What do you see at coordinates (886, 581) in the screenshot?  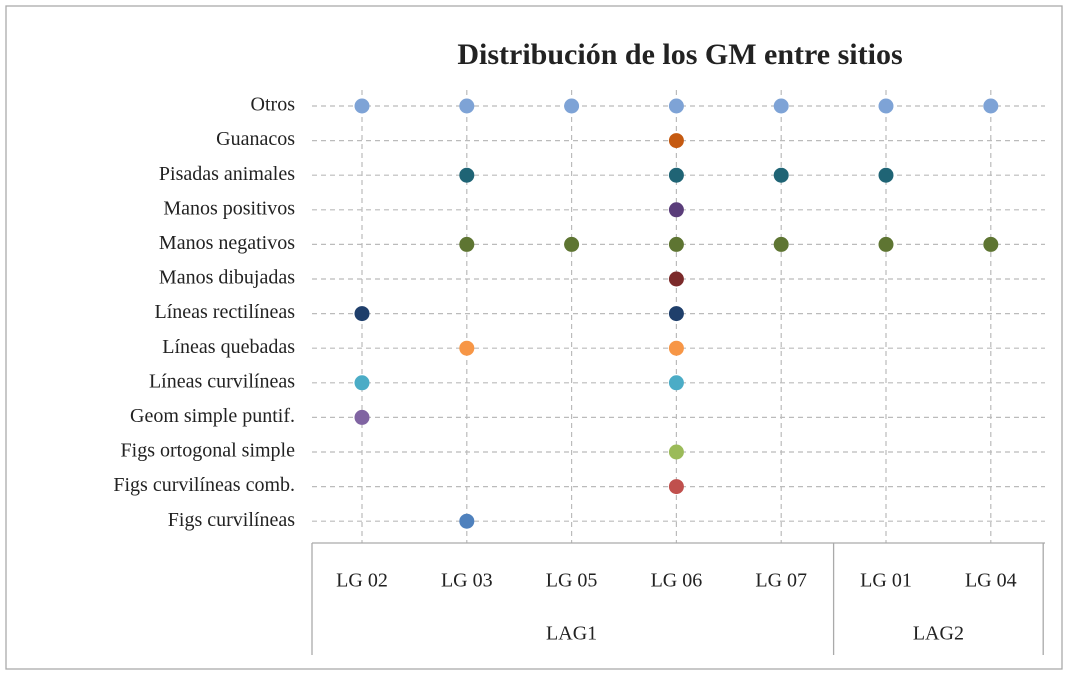 I see `x-tick-label: LG 01` at bounding box center [886, 581].